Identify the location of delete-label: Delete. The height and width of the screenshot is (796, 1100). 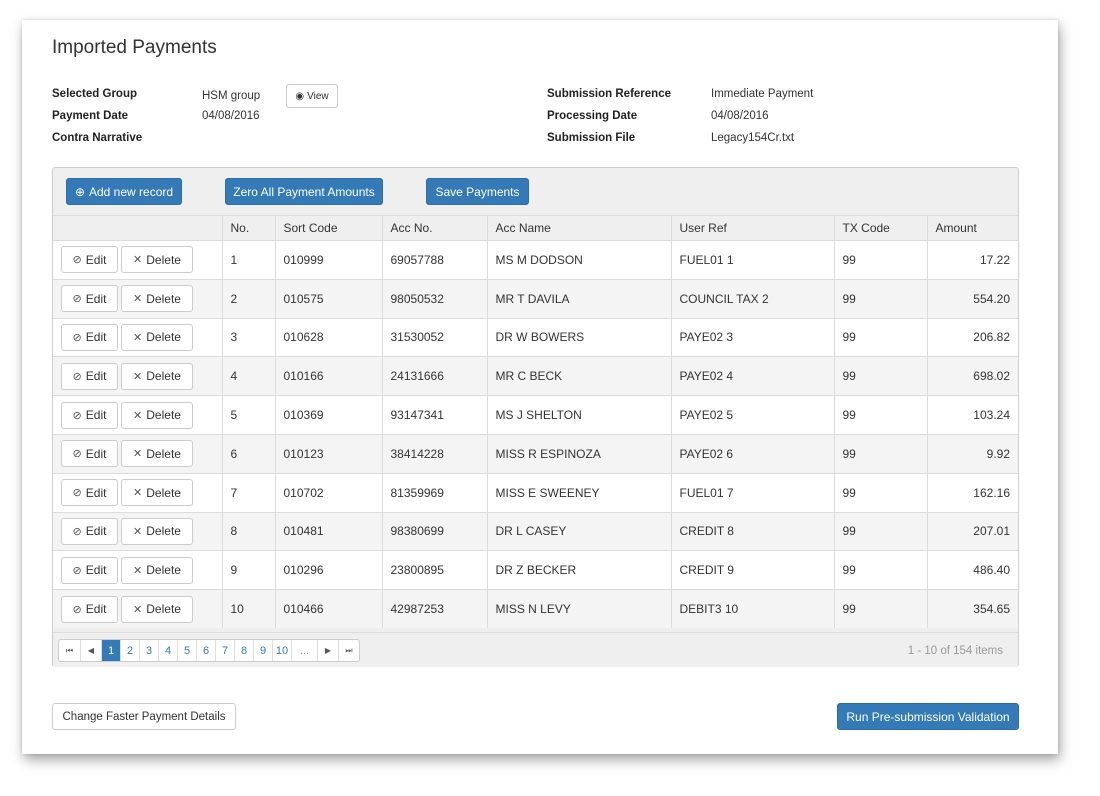
(163, 259).